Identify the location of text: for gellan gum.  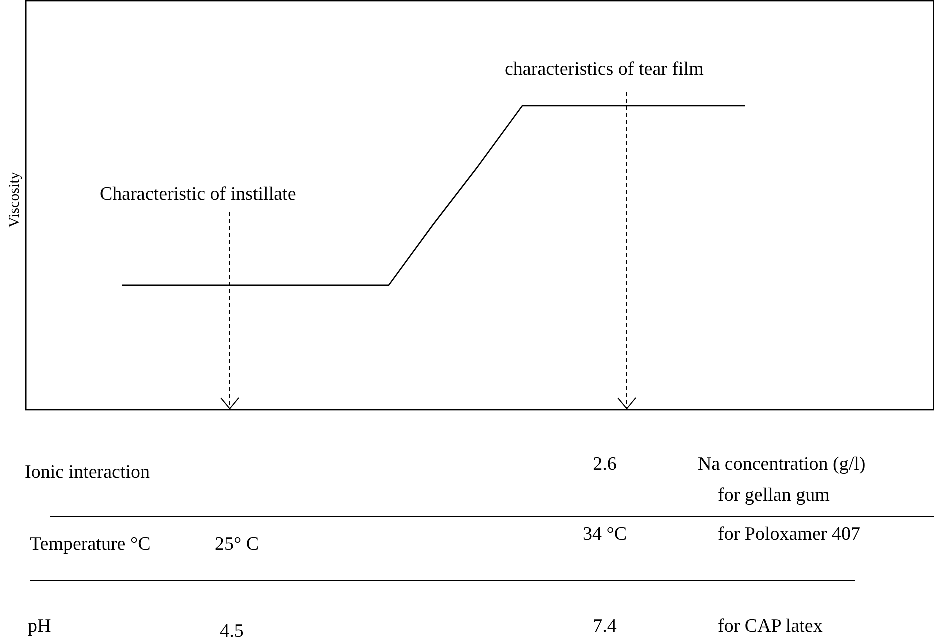
(774, 495).